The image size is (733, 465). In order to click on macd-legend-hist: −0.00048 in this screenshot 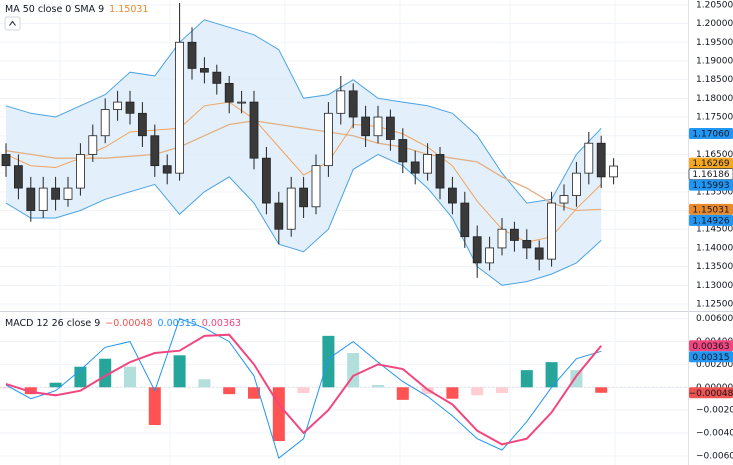, I will do `click(128, 323)`.